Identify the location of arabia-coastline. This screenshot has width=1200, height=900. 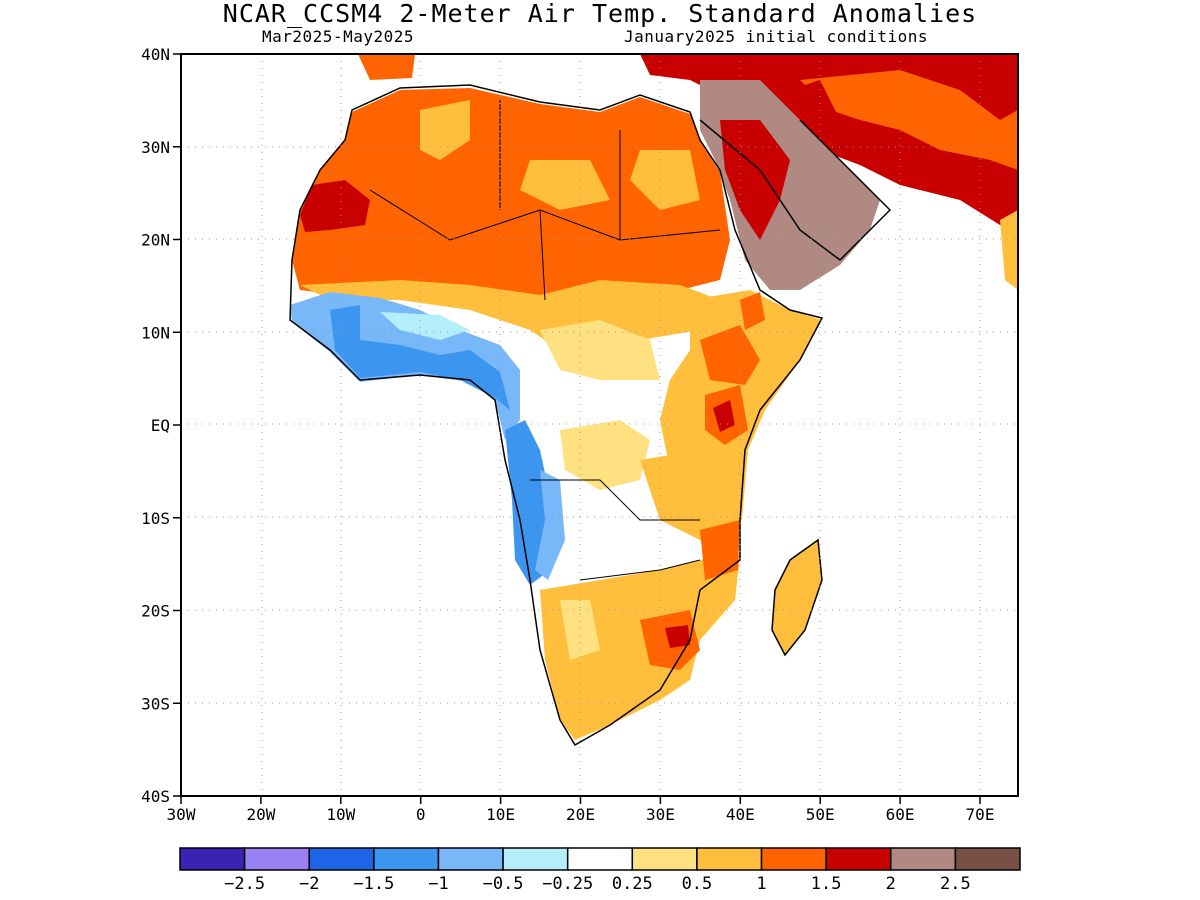
(795, 190).